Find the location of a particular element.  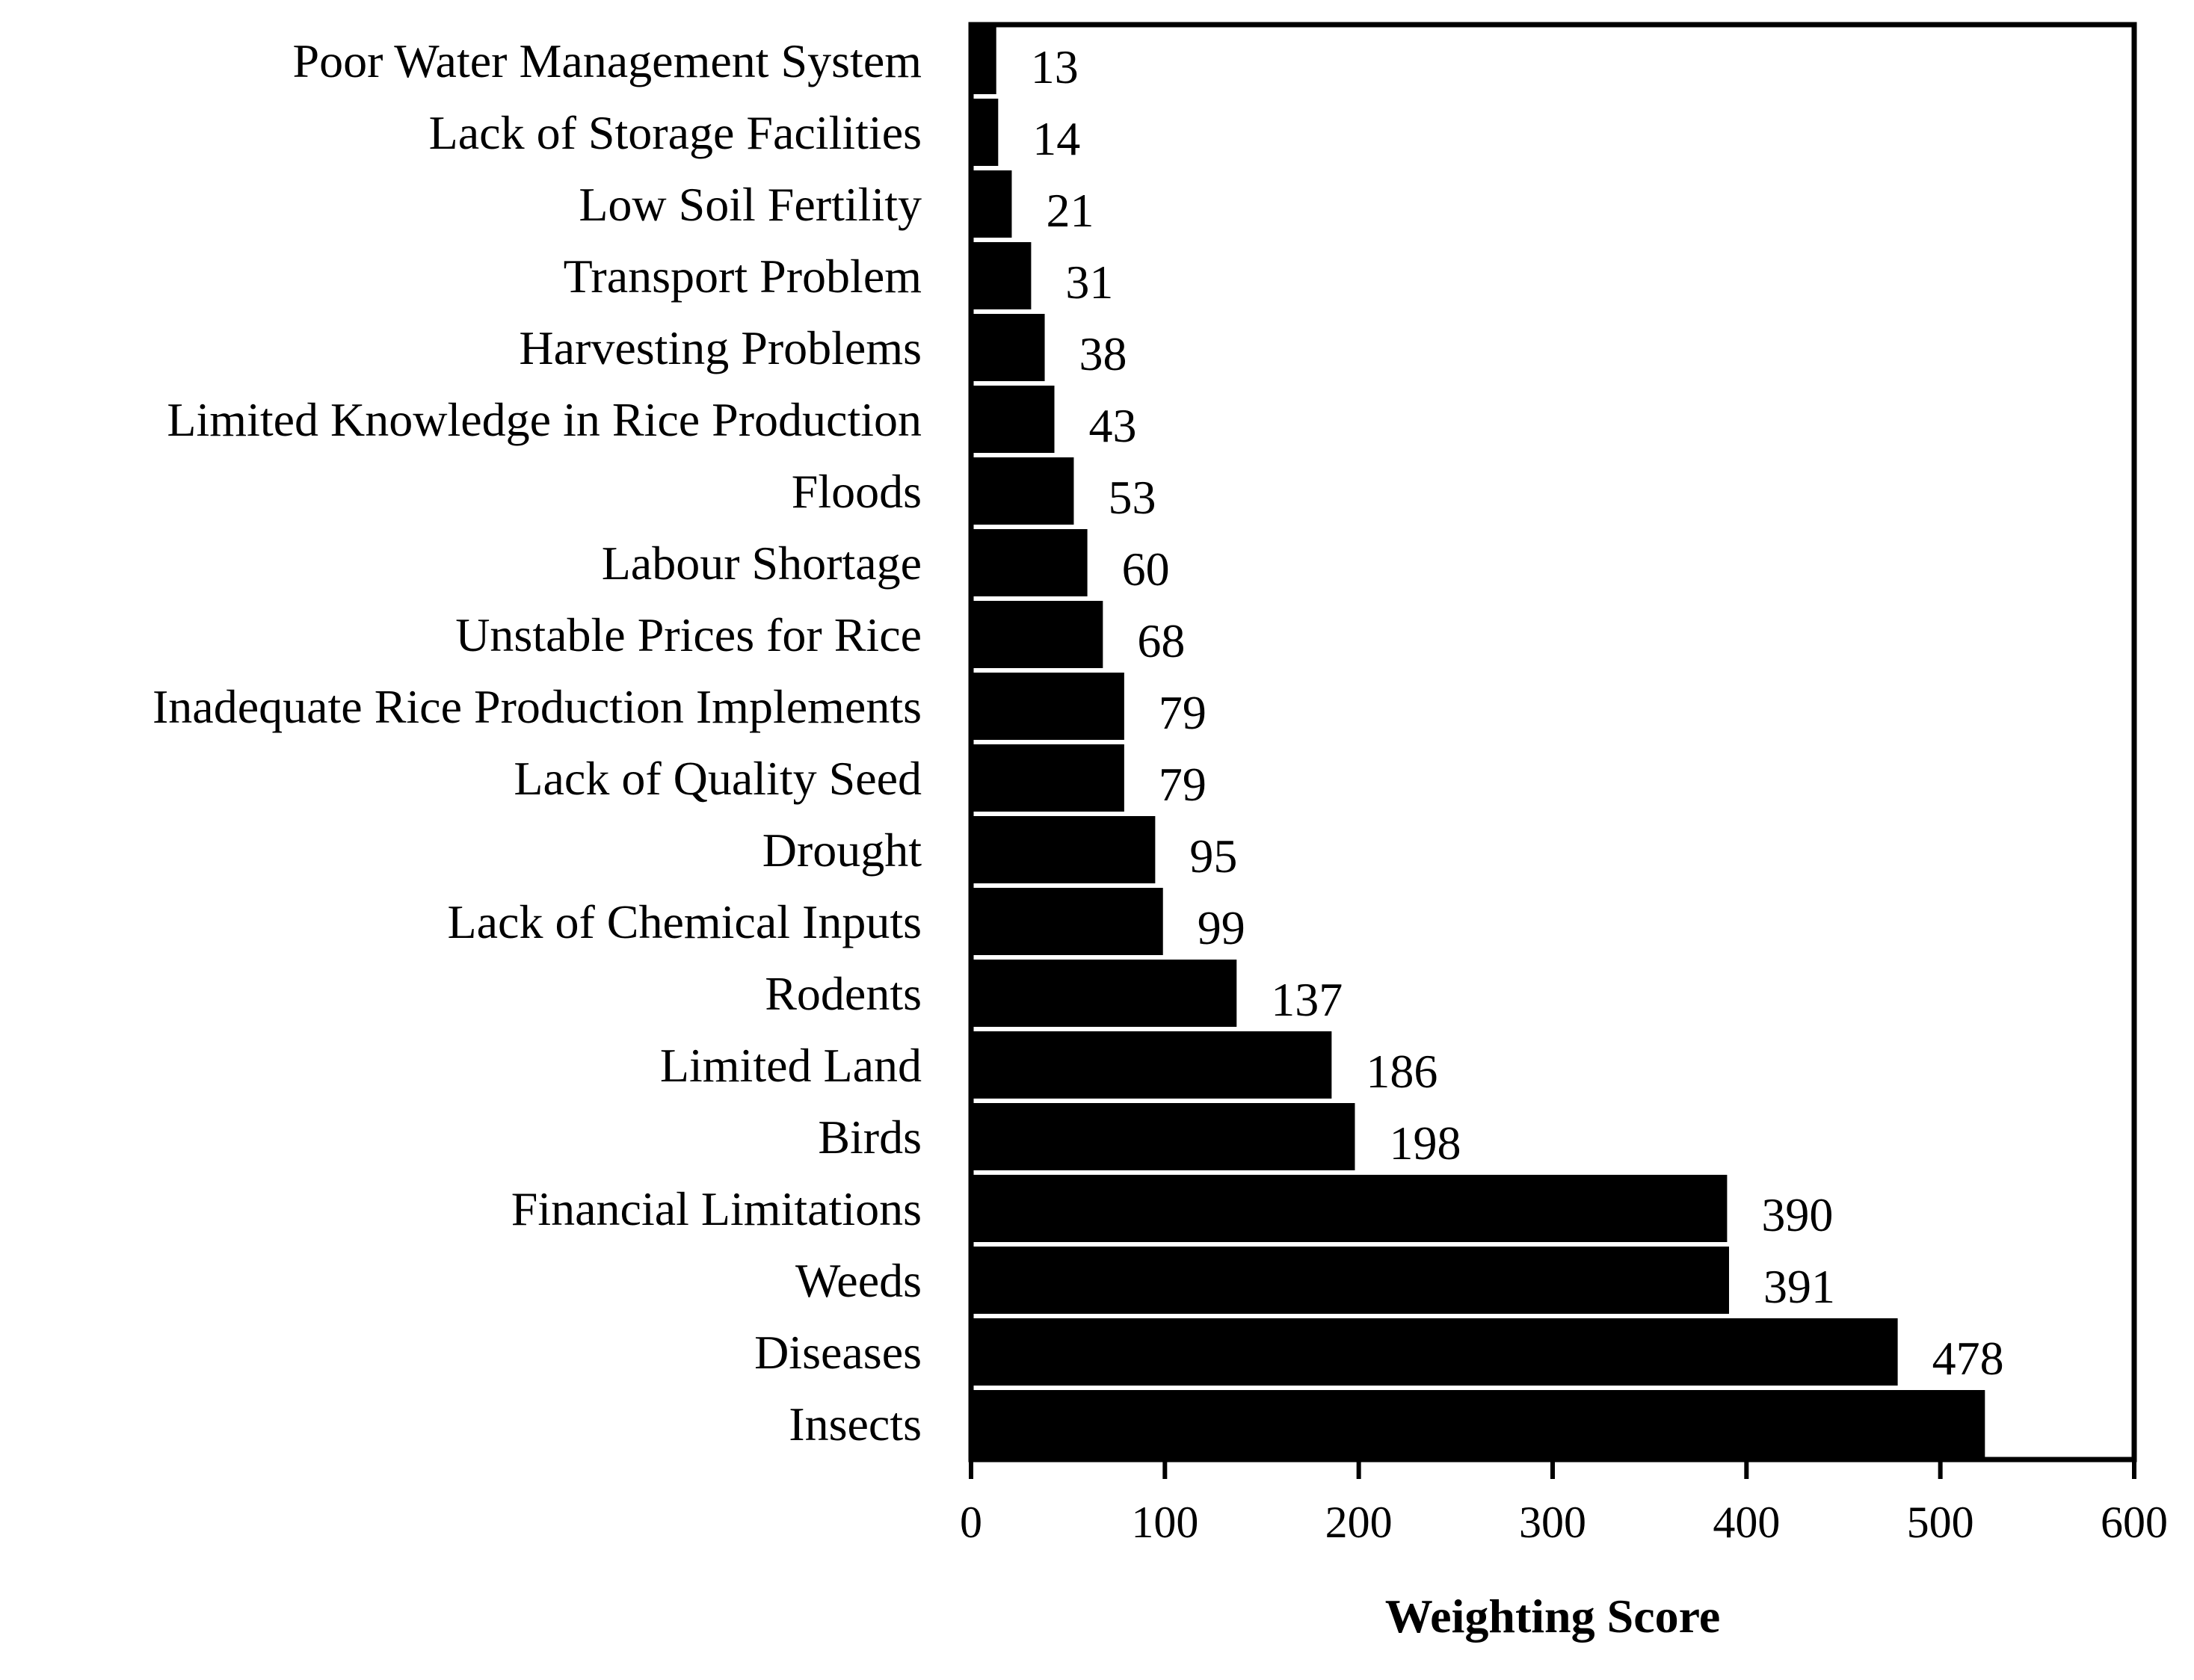

category-label: Labour Shortage is located at coordinates (762, 563).